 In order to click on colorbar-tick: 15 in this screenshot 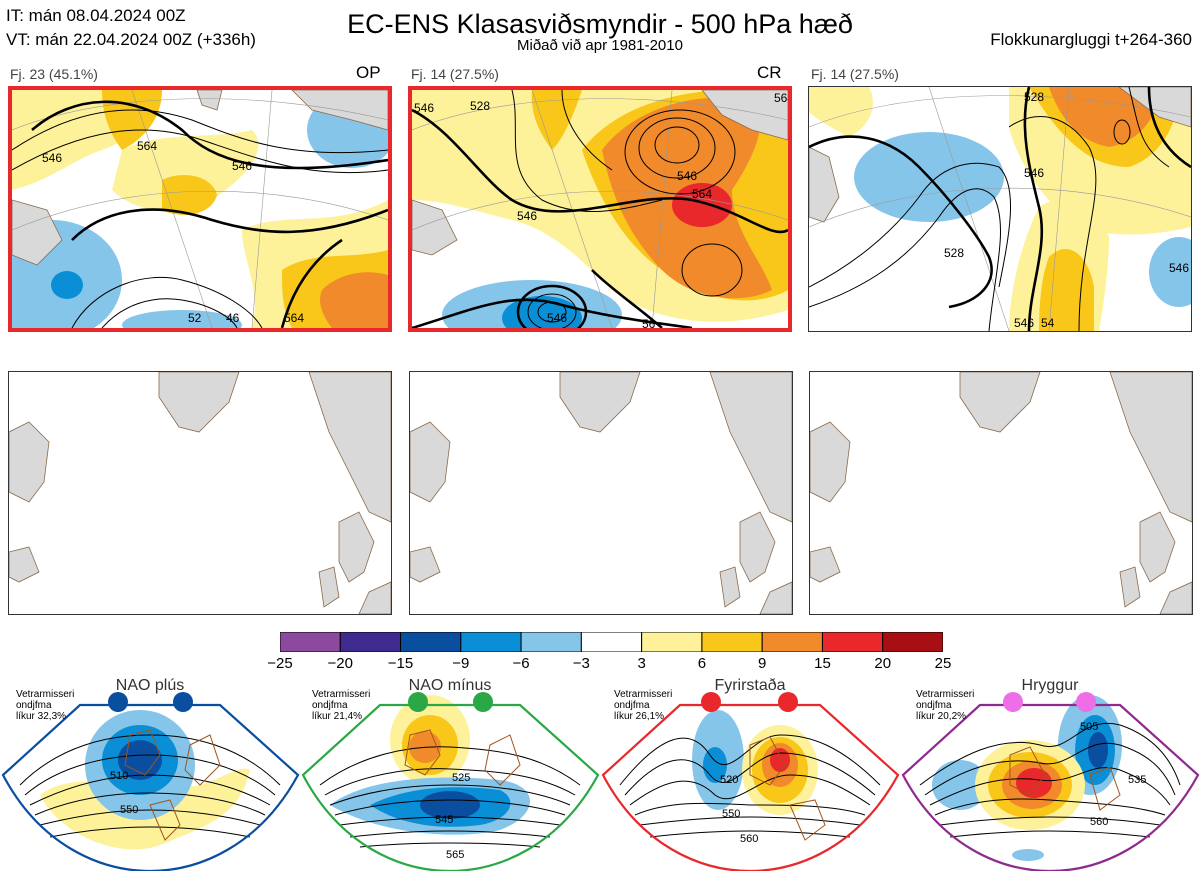, I will do `click(822, 663)`.